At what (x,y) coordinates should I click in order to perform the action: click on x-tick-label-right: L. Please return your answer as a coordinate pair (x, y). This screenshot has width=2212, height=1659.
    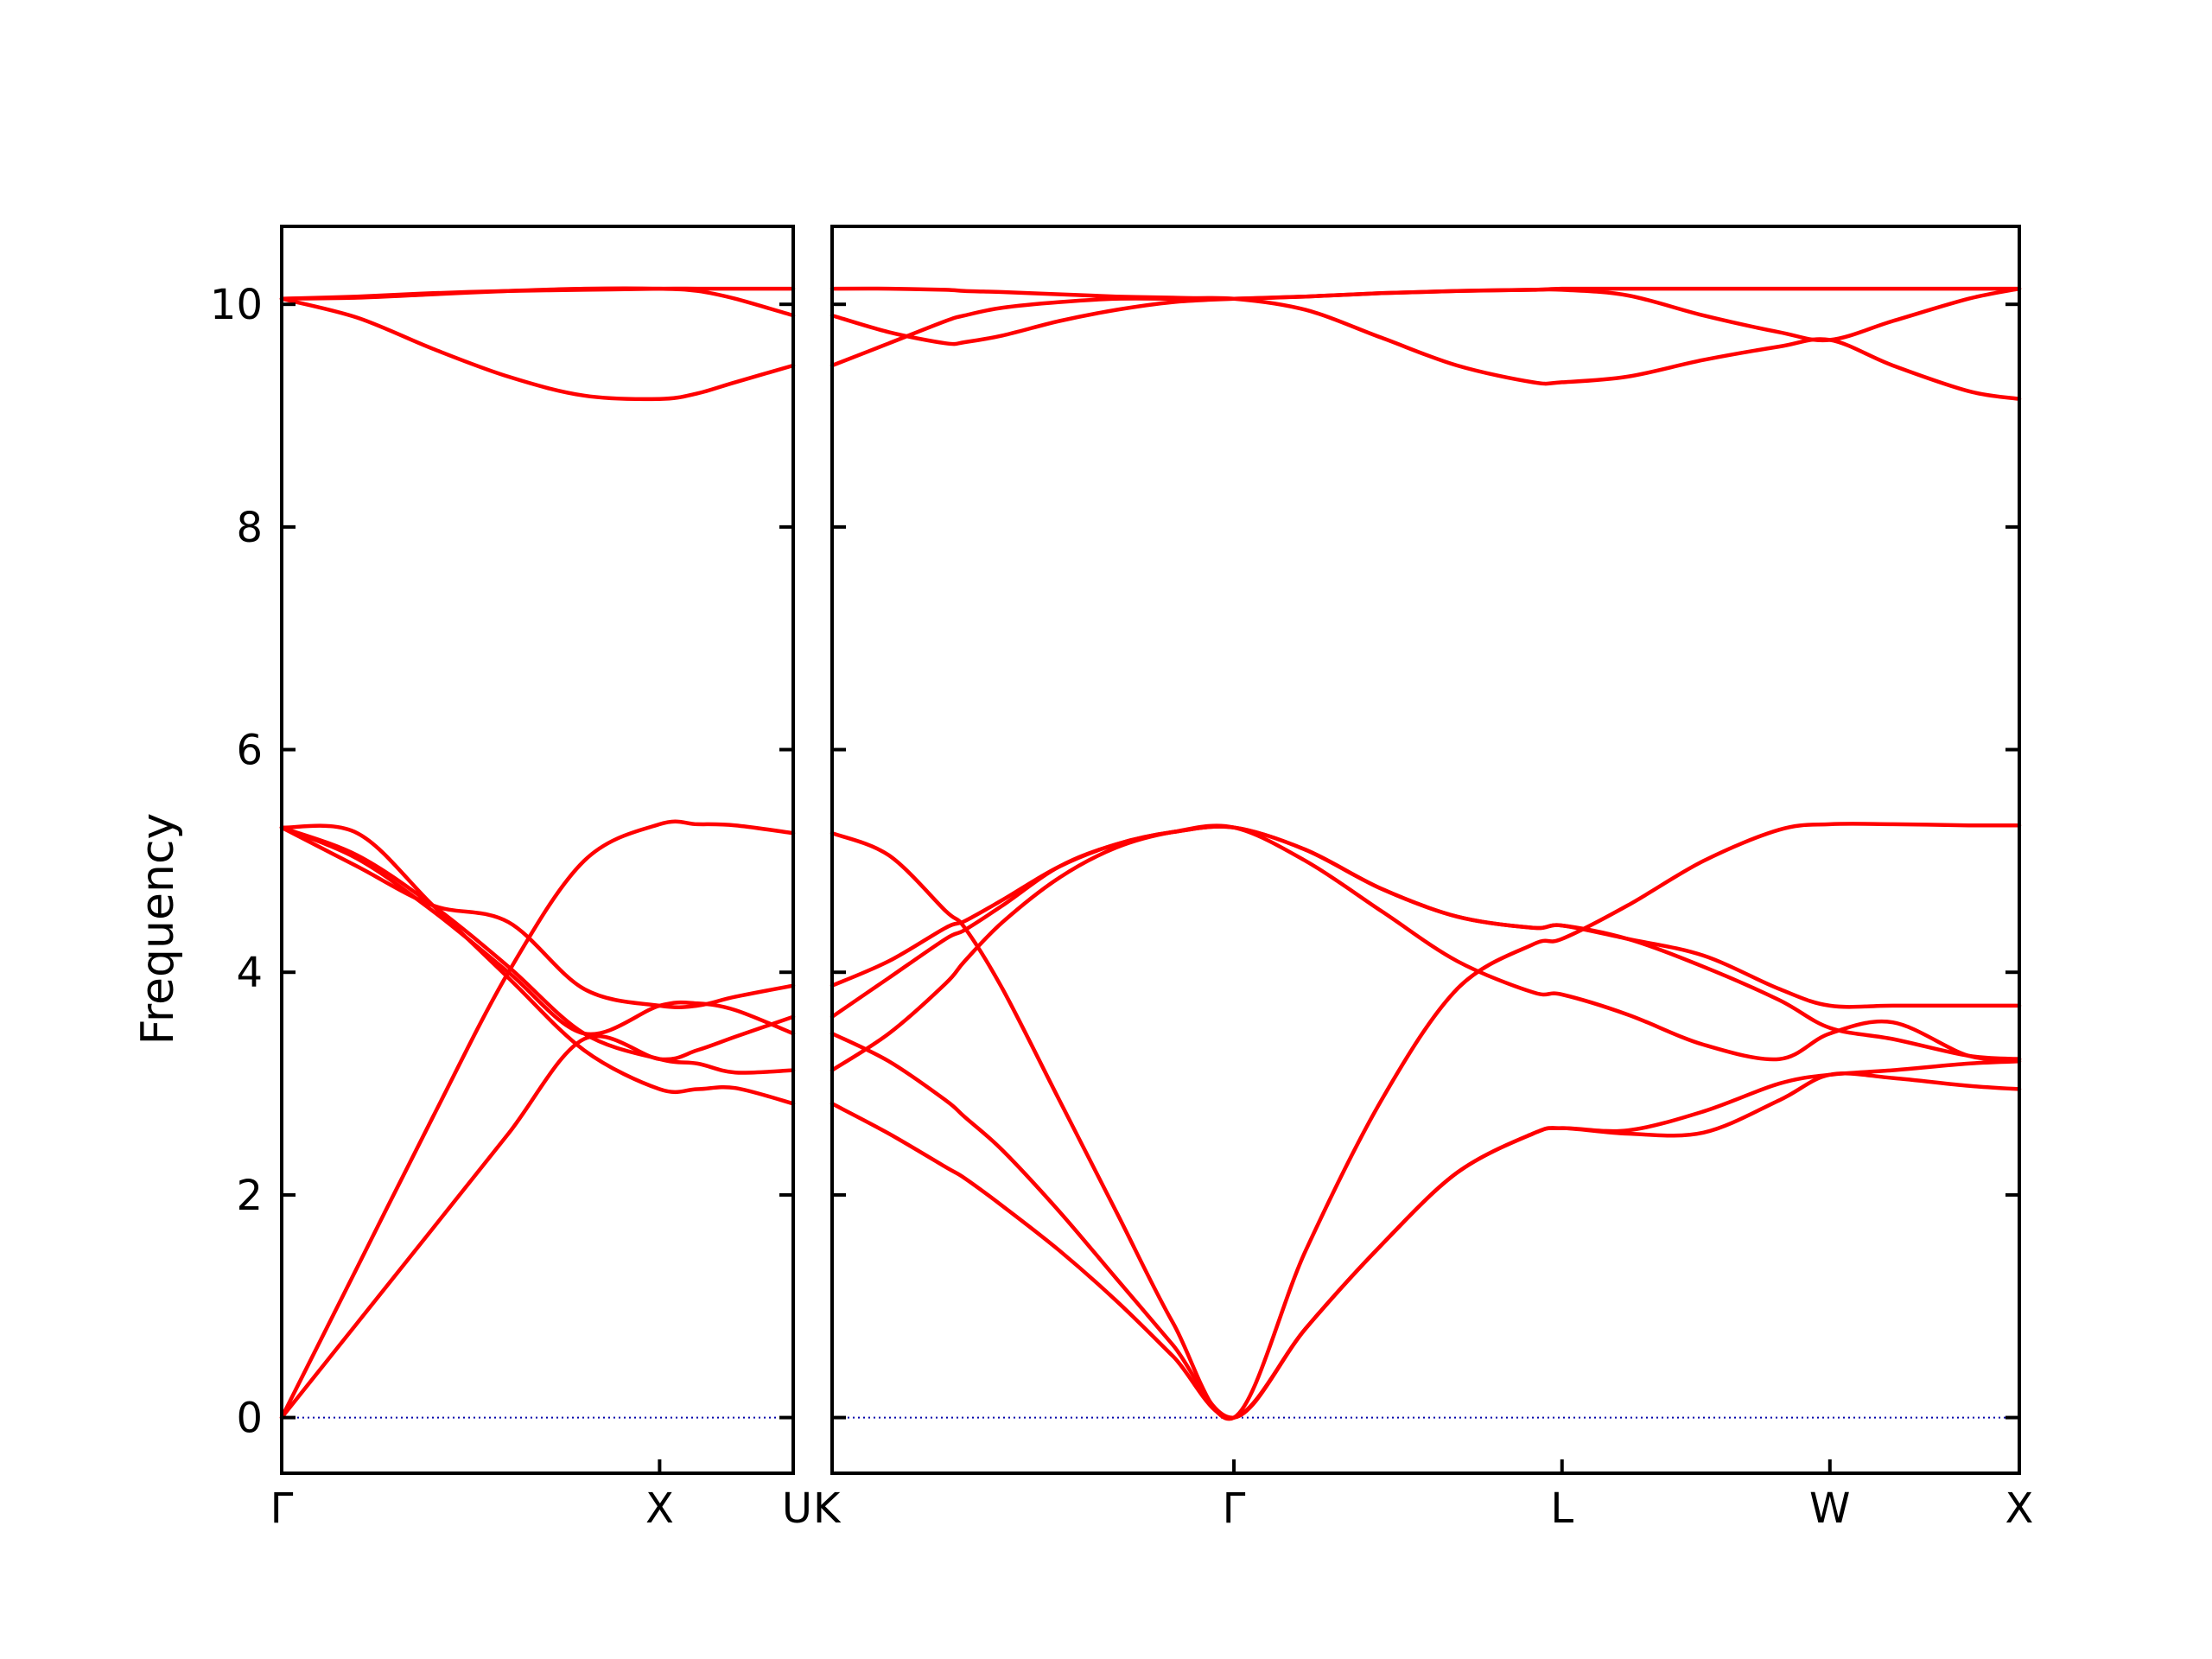
    Looking at the image, I should click on (1561, 1508).